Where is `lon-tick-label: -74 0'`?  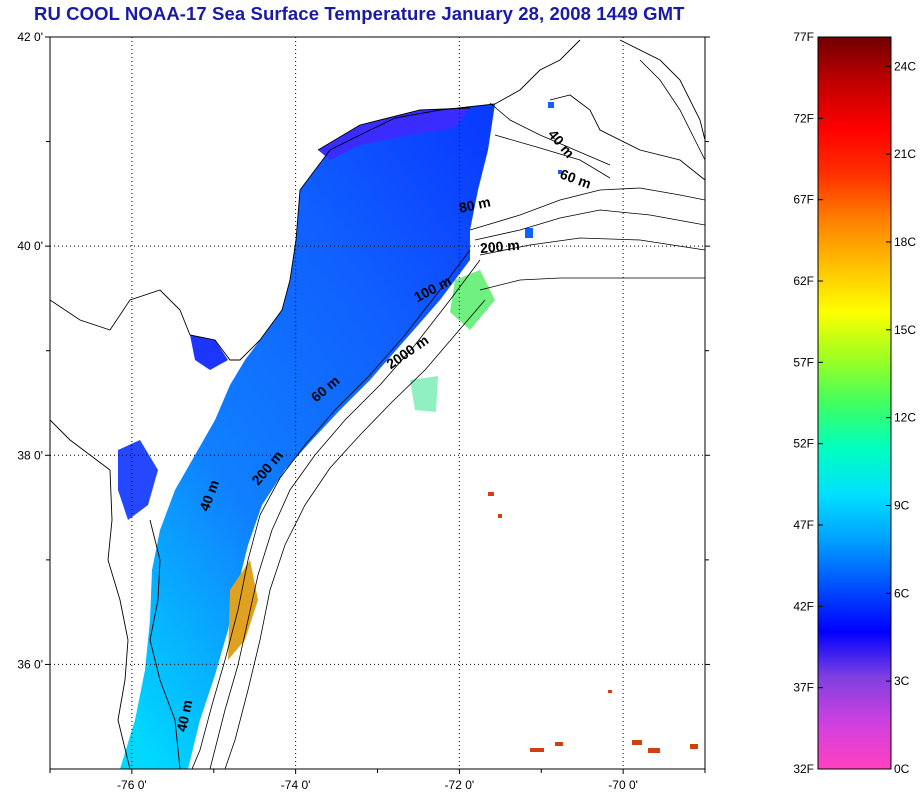 lon-tick-label: -74 0' is located at coordinates (296, 785).